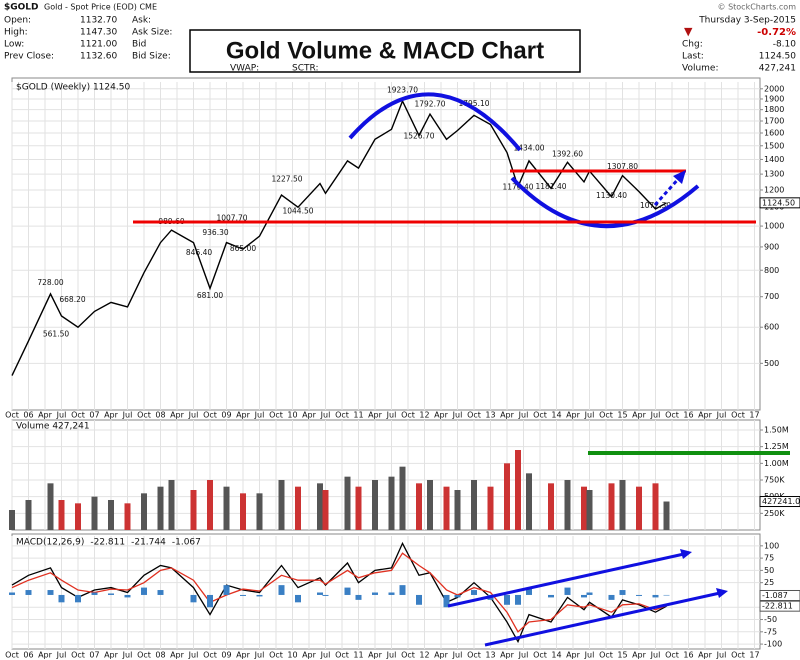  Describe the element at coordinates (297, 210) in the screenshot. I see `price-annotation: 1044.50` at that location.